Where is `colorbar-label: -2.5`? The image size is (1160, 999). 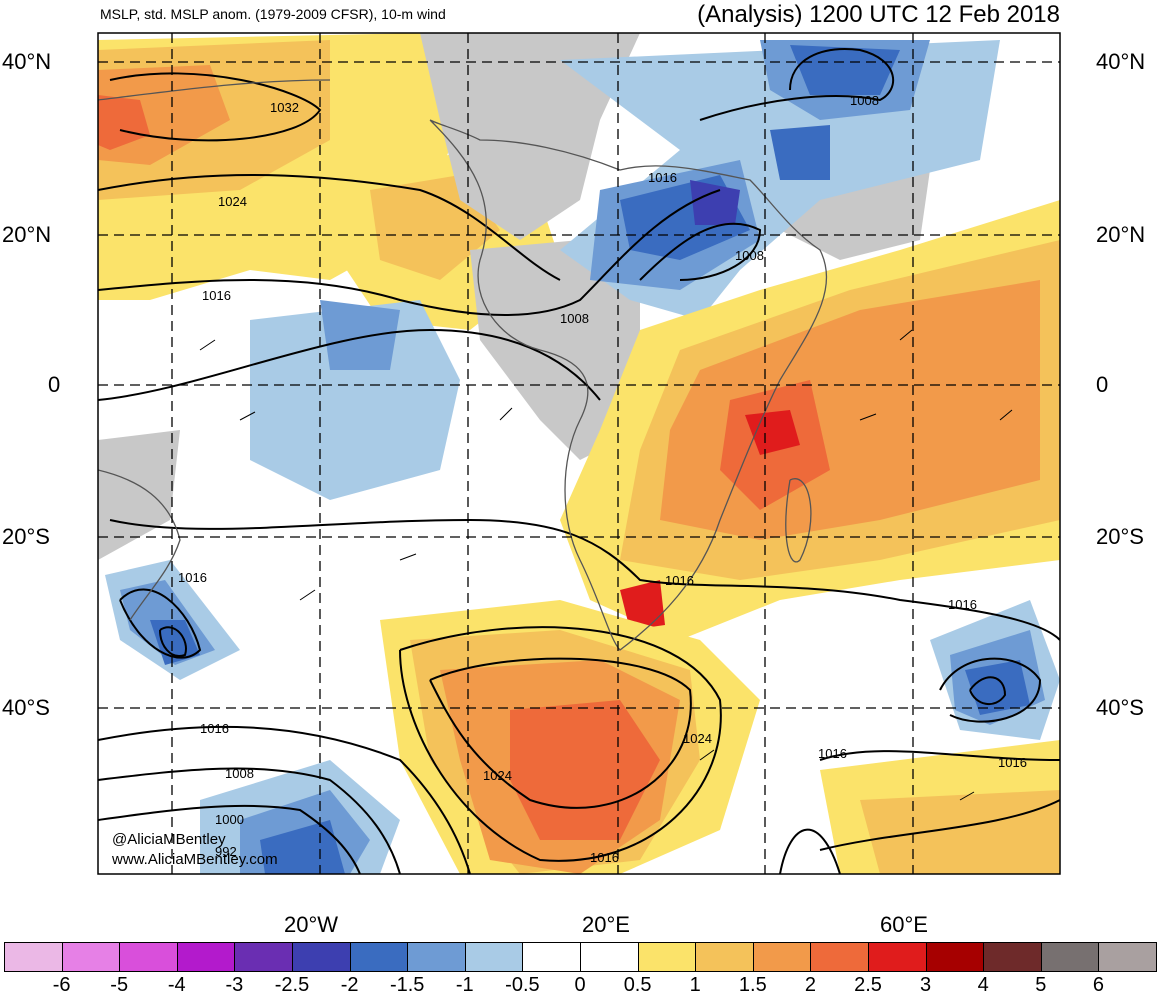
colorbar-label: -2.5 is located at coordinates (292, 985).